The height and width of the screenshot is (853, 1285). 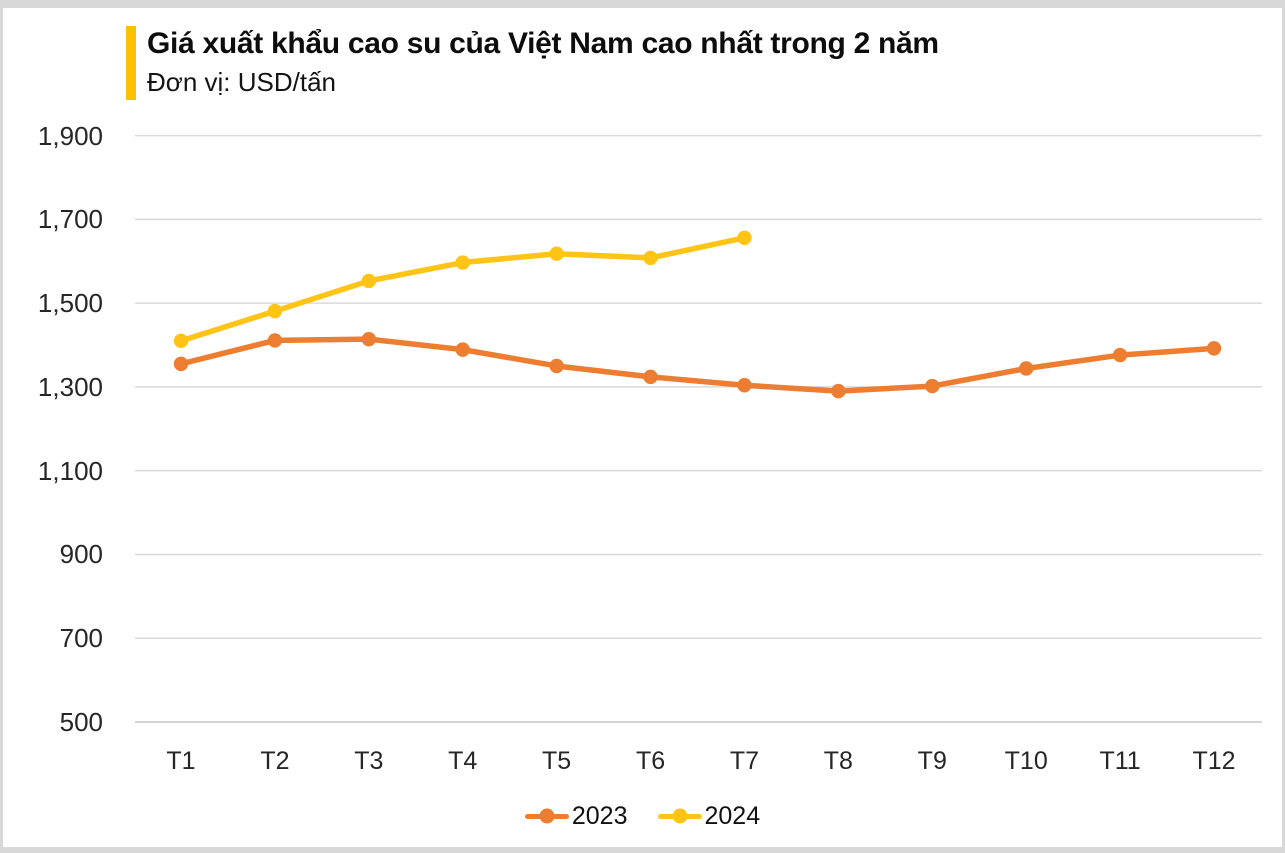 I want to click on legend-label-2024: 2024, so click(x=732, y=816).